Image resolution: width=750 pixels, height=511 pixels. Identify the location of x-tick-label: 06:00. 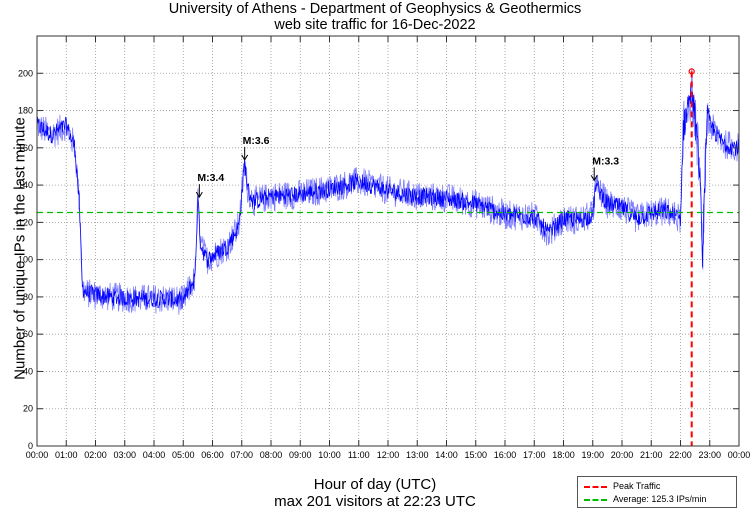
(212, 455).